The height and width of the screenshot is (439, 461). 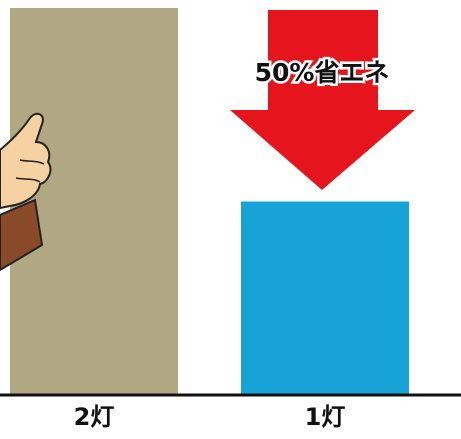 What do you see at coordinates (26, 192) in the screenshot?
I see `pointing-hand` at bounding box center [26, 192].